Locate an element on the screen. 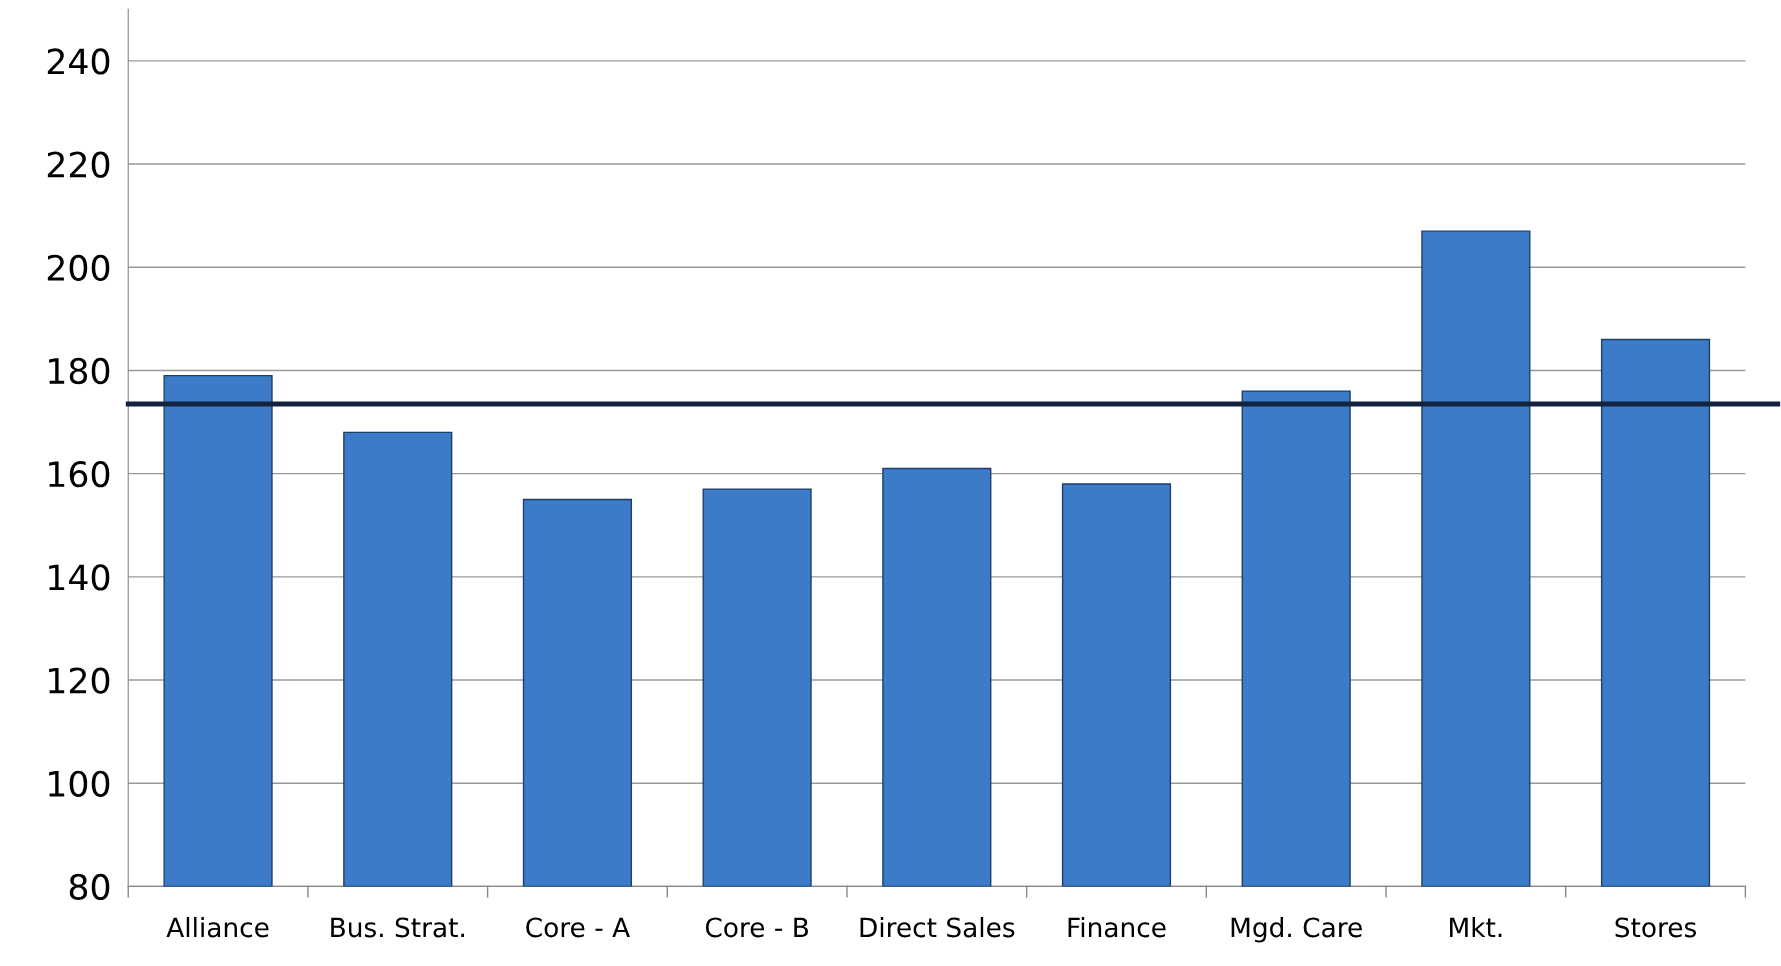 The height and width of the screenshot is (966, 1781). x-tick-label: Finance is located at coordinates (1117, 927).